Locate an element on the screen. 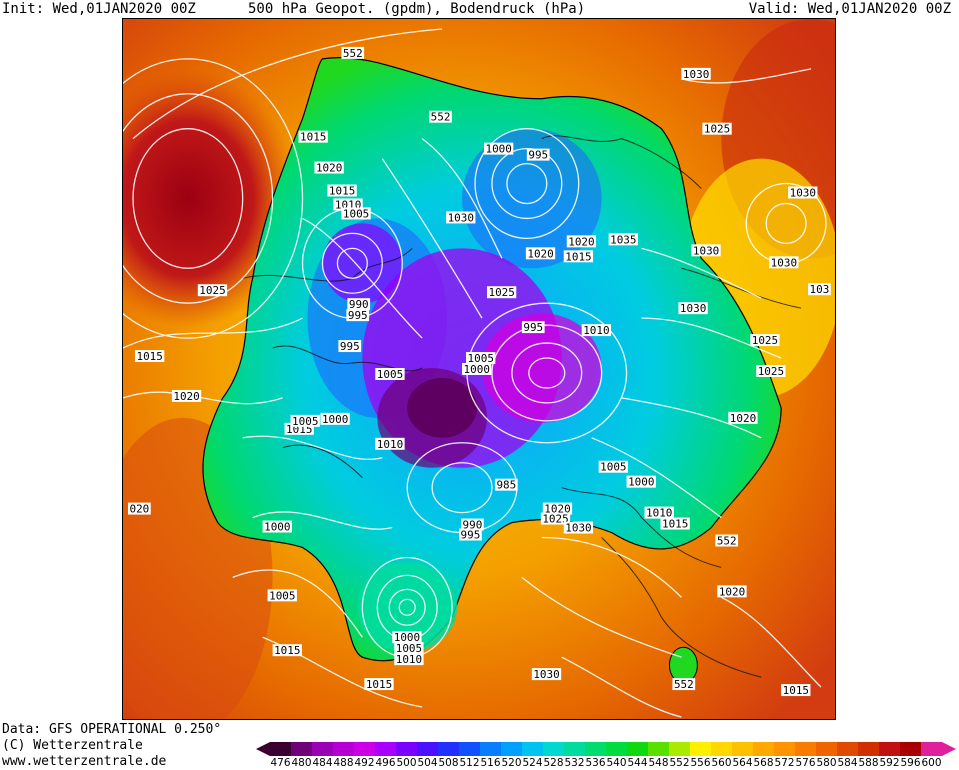 The height and width of the screenshot is (770, 959). scale-tick-label: 596 is located at coordinates (910, 762).